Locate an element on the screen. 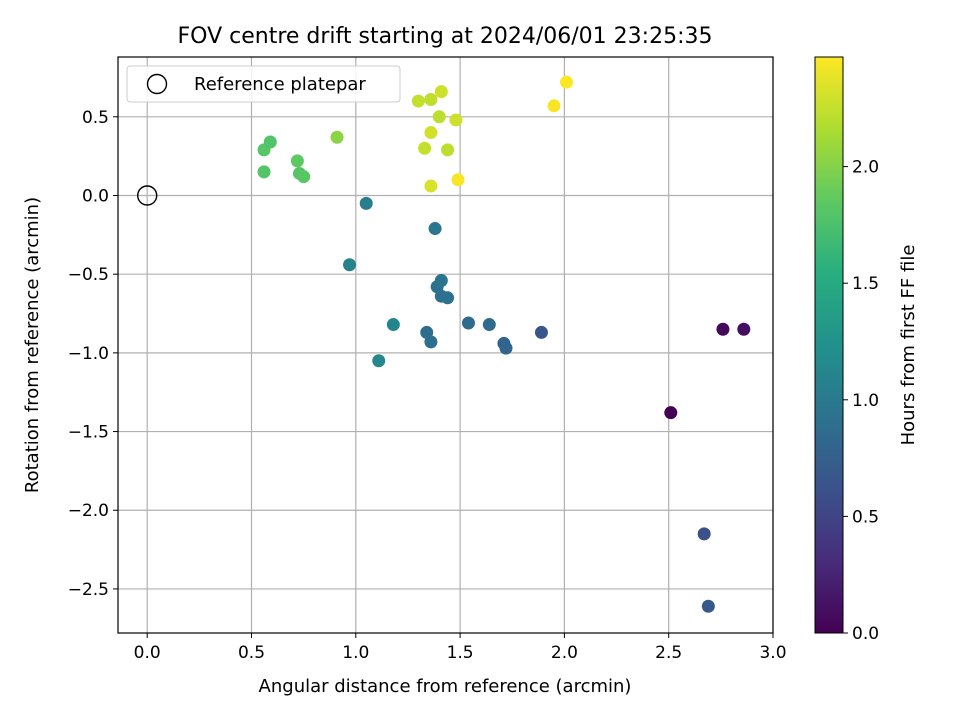 The image size is (960, 720). y-tick-label: −2.0 is located at coordinates (88, 511).